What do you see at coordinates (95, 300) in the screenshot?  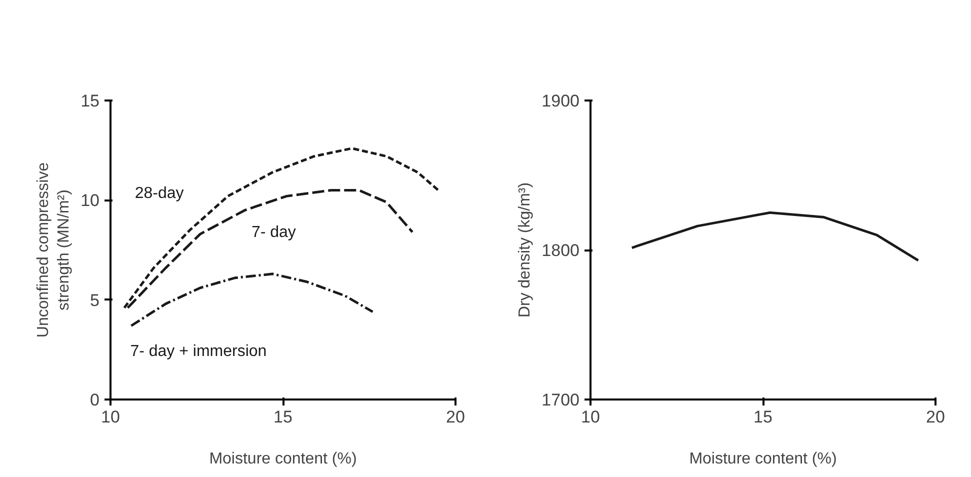 I see `y-tick-label: 5` at bounding box center [95, 300].